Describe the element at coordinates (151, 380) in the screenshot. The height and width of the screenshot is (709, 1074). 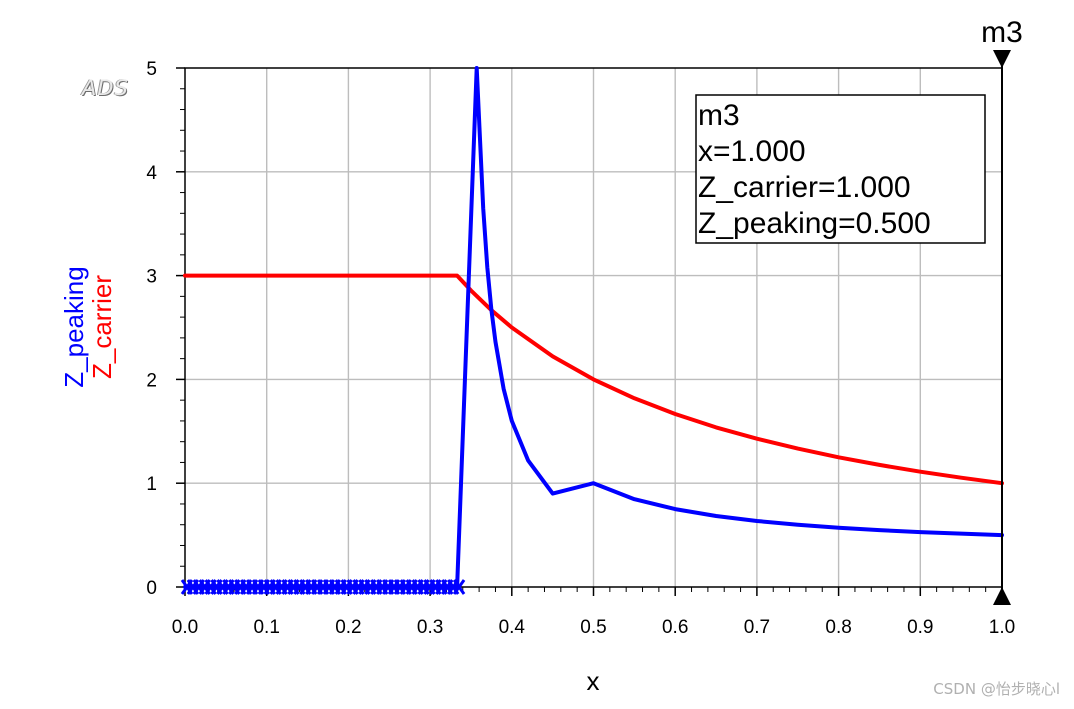
I see `y-tick-label: 2` at that location.